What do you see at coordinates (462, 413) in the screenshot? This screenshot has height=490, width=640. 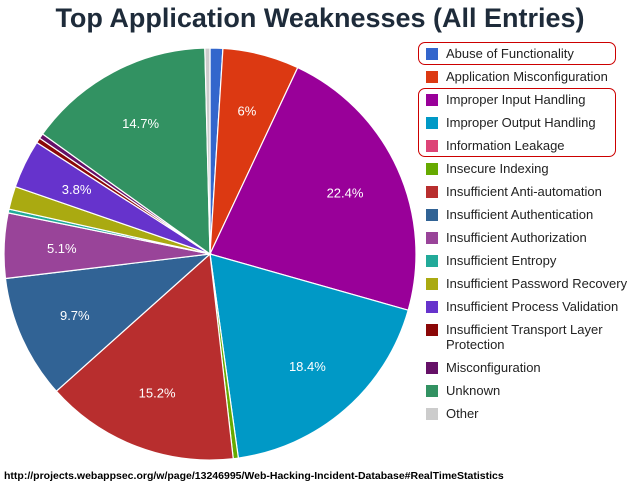 I see `legend-label: Other` at bounding box center [462, 413].